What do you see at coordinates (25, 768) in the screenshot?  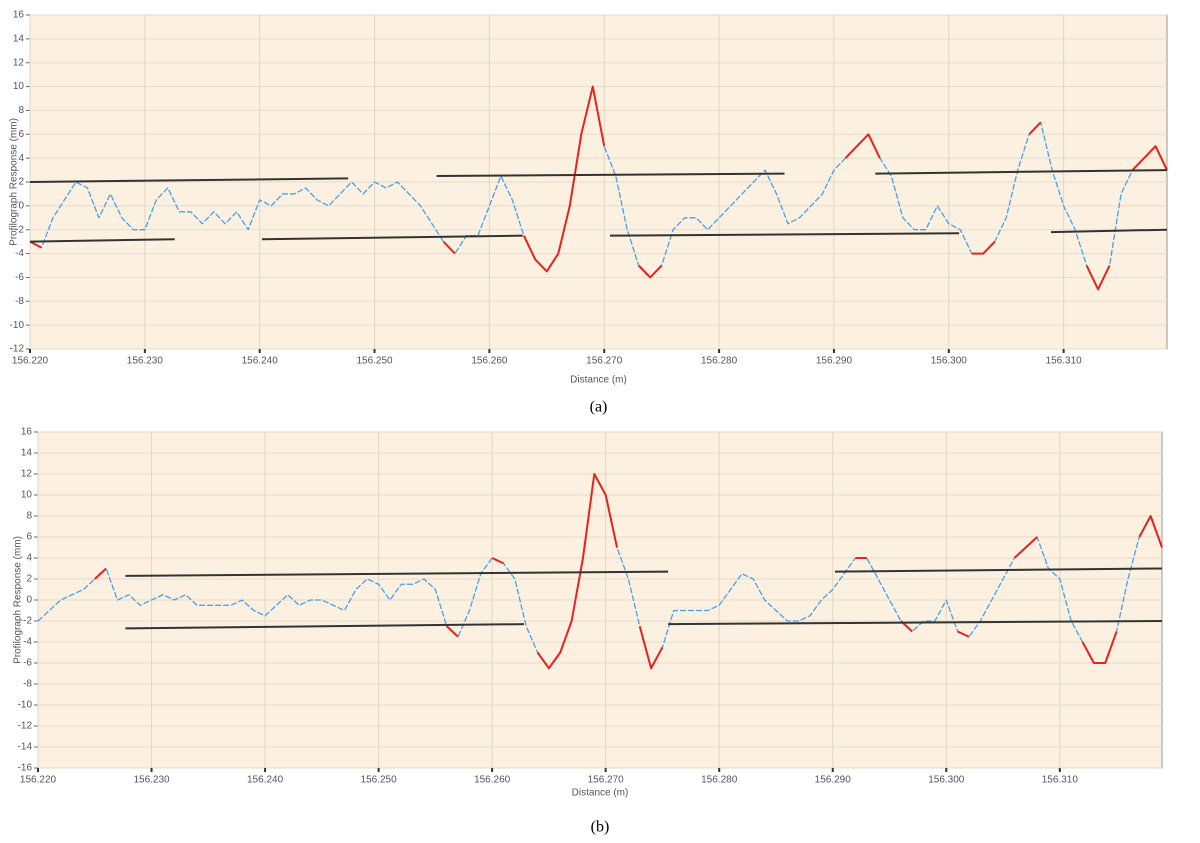 I see `y-tick-label: -16` at bounding box center [25, 768].